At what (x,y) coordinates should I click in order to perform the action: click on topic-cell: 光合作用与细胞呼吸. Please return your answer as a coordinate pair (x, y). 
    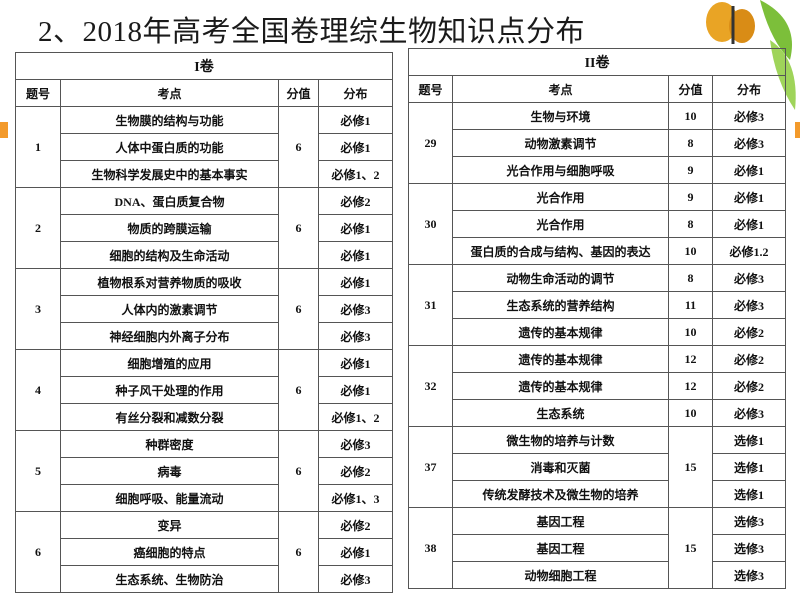
    Looking at the image, I should click on (560, 170).